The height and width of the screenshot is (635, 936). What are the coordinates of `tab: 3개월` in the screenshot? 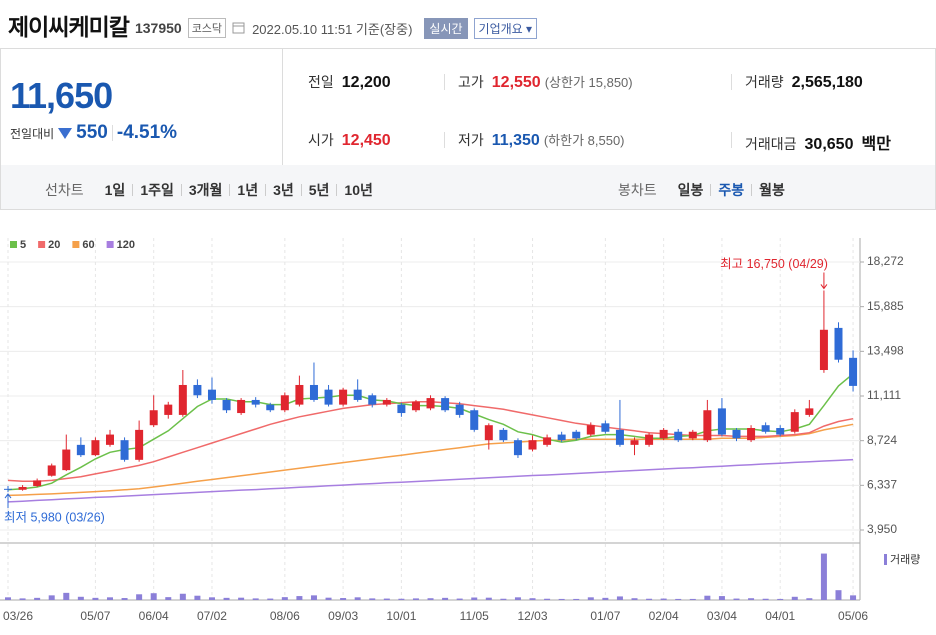 It's located at (205, 190).